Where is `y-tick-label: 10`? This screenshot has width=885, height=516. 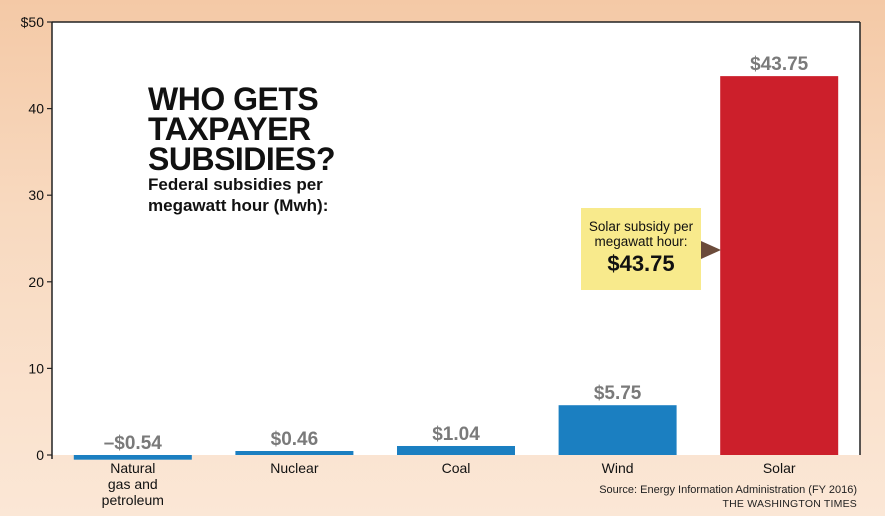
y-tick-label: 10 is located at coordinates (36, 368).